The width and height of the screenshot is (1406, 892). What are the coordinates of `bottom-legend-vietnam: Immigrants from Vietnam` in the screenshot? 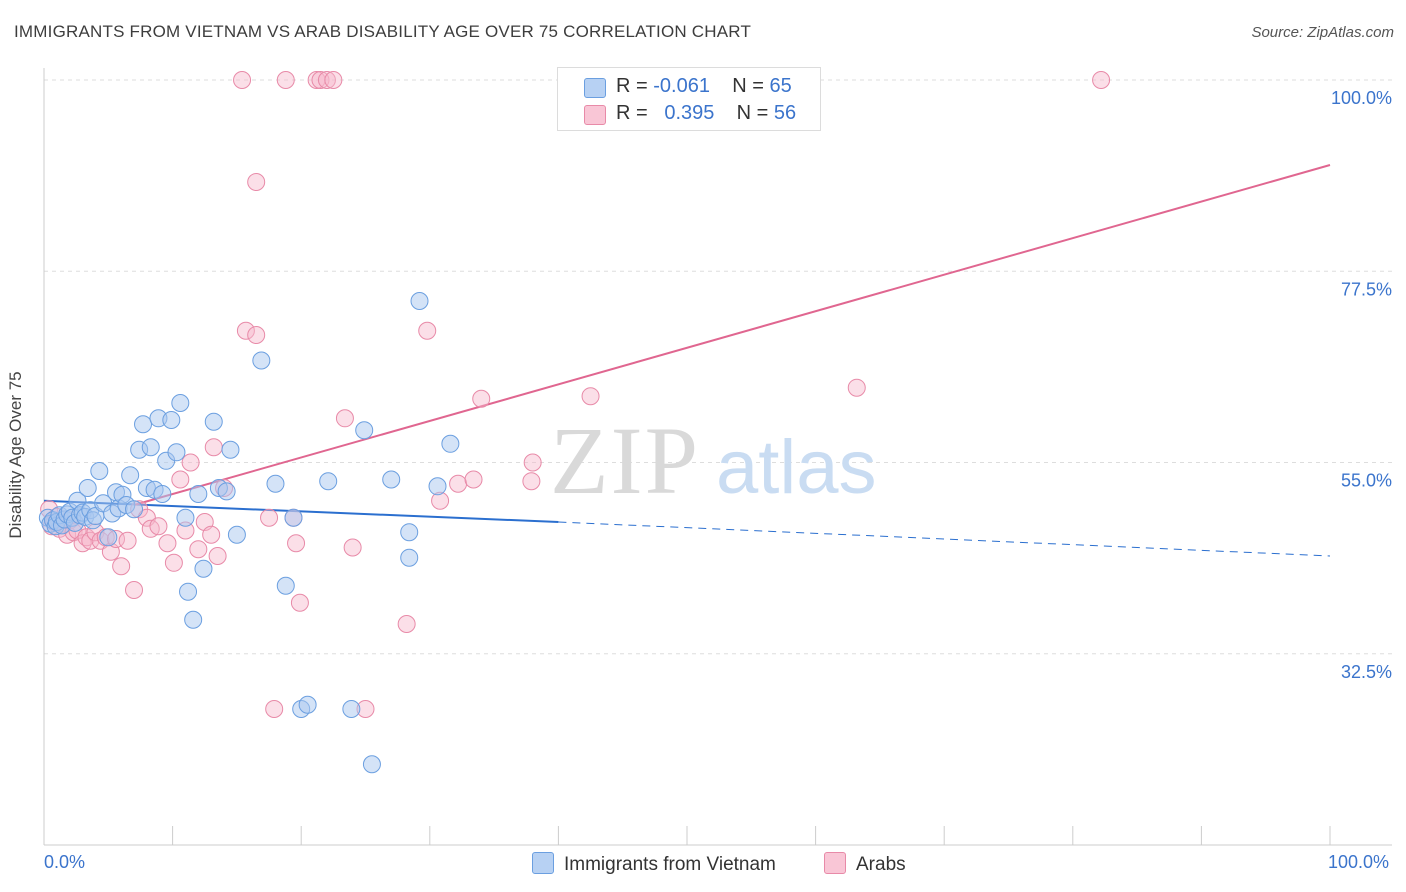 It's located at (654, 864).